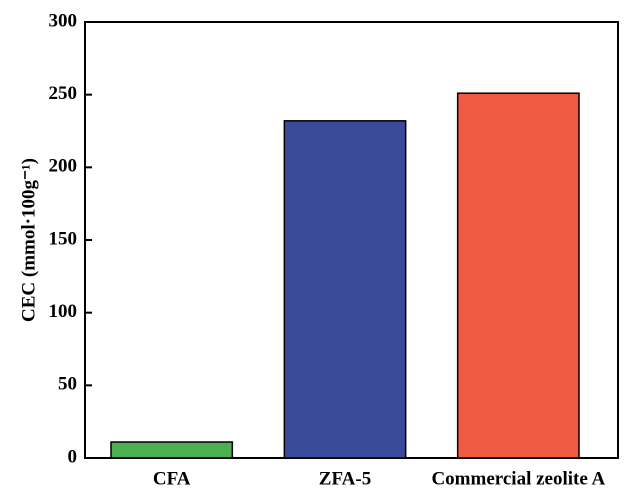  Describe the element at coordinates (345, 478) in the screenshot. I see `x-tick-label: ZFA-5` at that location.